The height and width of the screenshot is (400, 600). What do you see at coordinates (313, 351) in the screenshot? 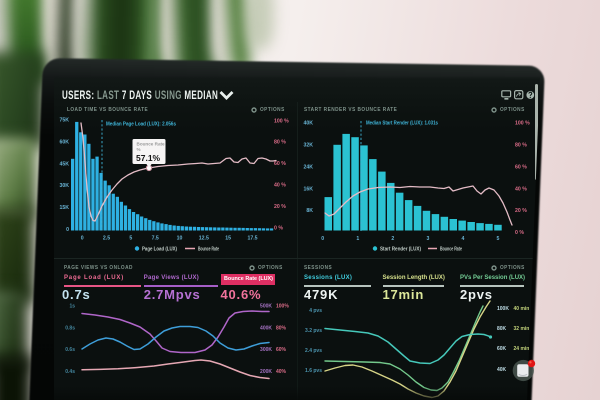
I see `svg-text: 2.4 pvs` at bounding box center [313, 351].